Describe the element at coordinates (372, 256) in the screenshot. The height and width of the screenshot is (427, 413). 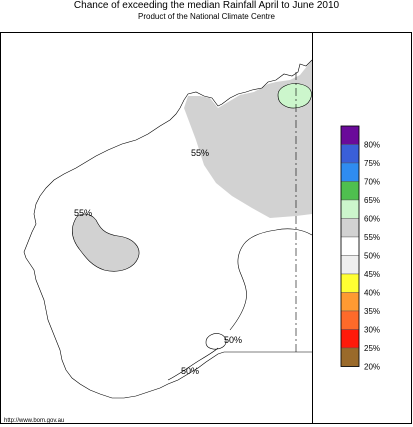
I see `legend-label: 50%` at that location.